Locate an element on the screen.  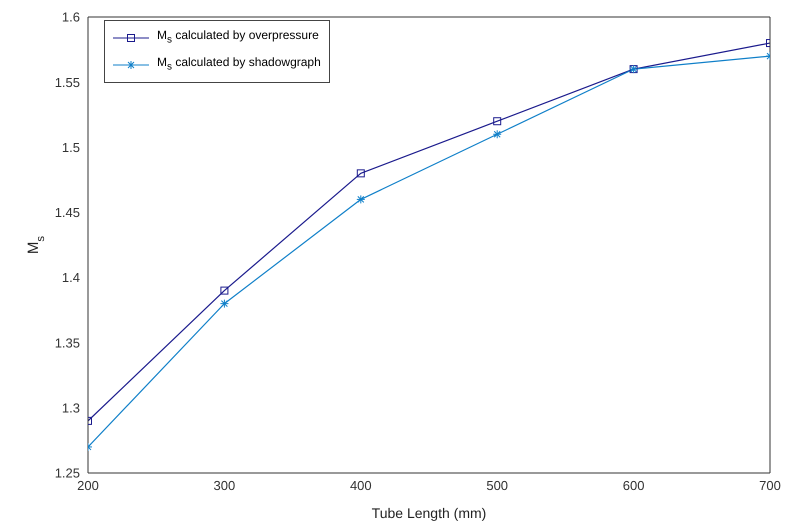
x-tick-label: 700 is located at coordinates (770, 486).